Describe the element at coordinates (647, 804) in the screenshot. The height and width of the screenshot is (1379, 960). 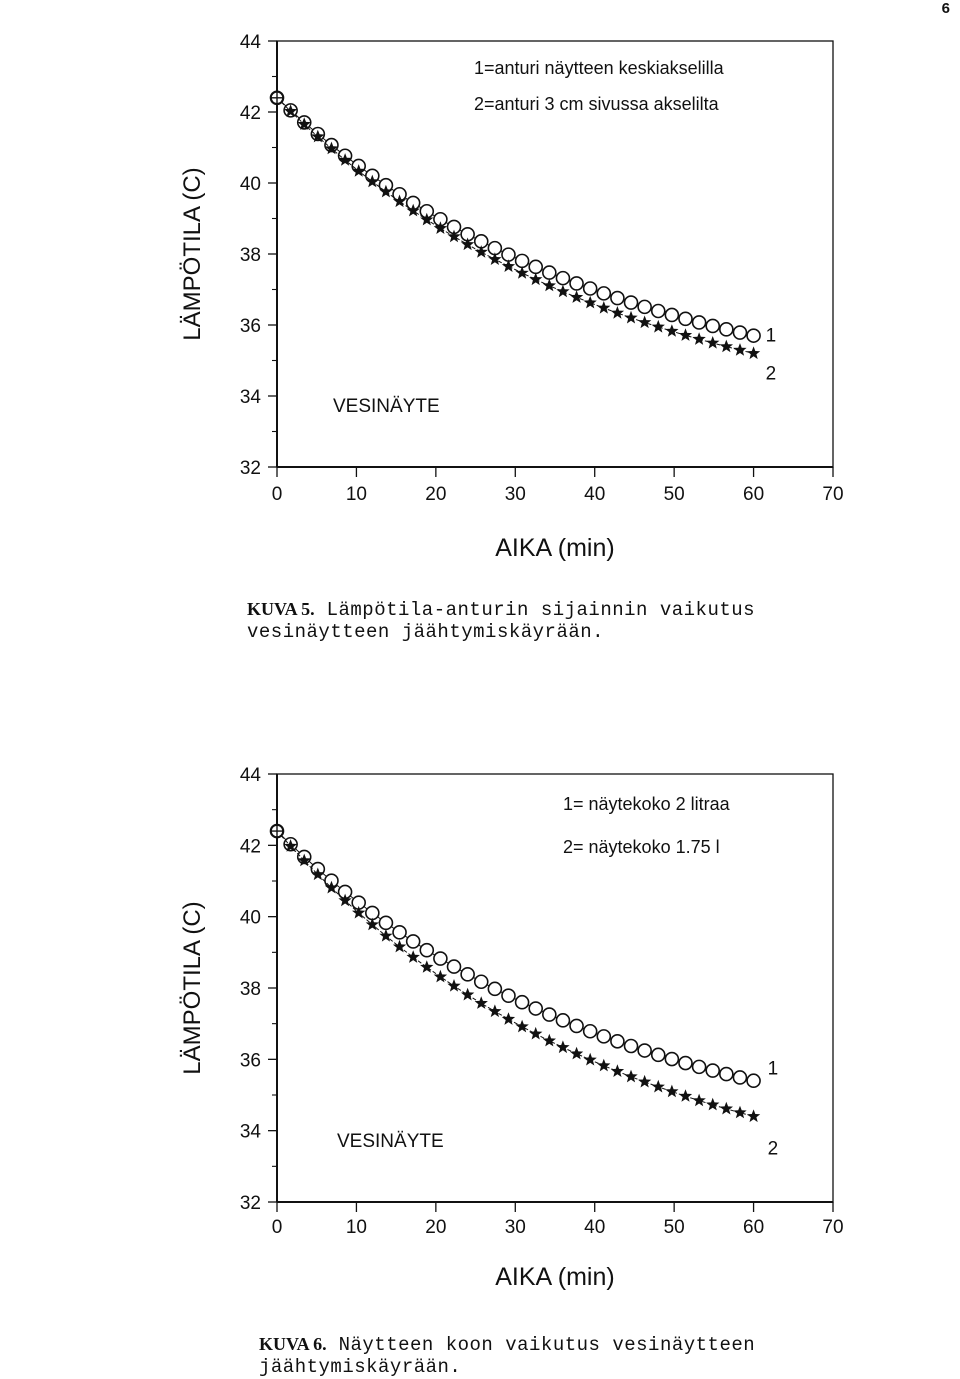
I see `chart2-legend-entry-1: 1= näytekoko 2 litraa` at that location.